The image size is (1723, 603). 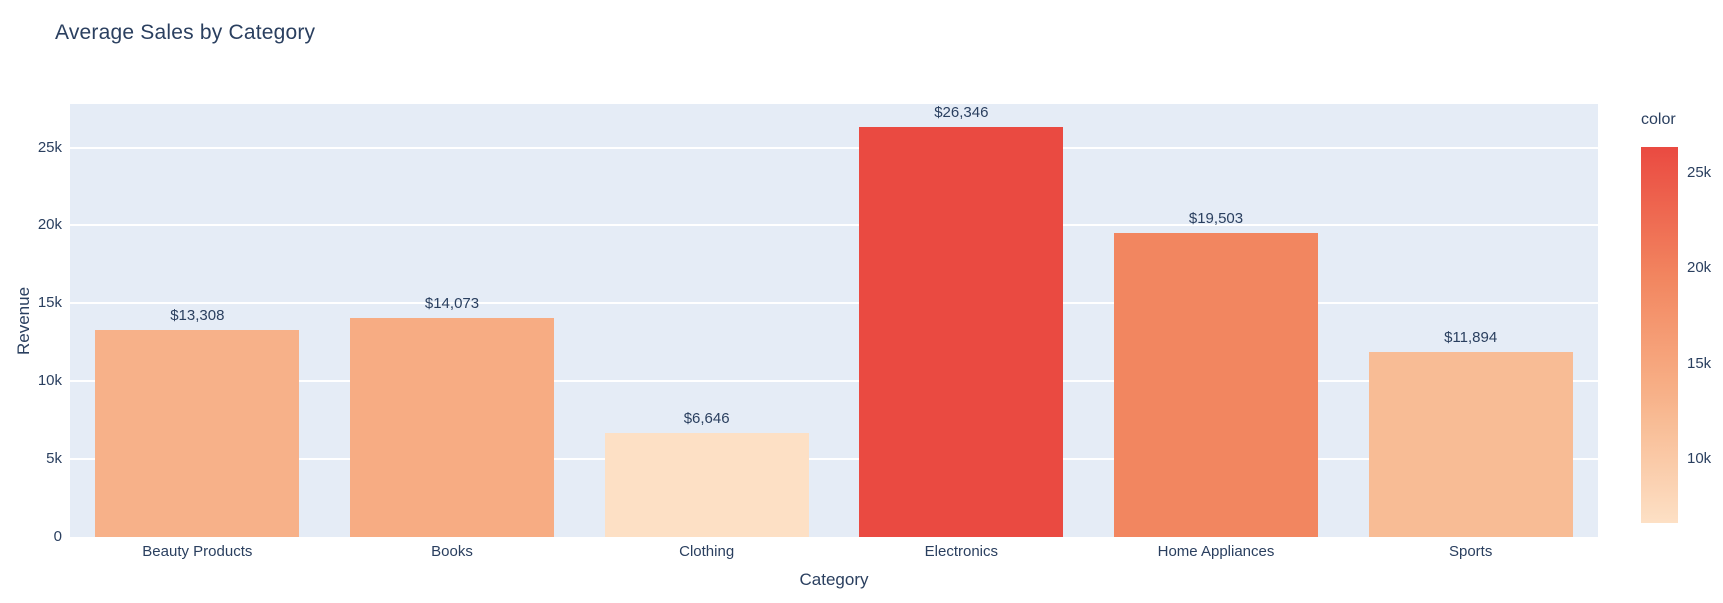 What do you see at coordinates (1216, 551) in the screenshot?
I see `x-tick-label-home-appliances: Home Appliances` at bounding box center [1216, 551].